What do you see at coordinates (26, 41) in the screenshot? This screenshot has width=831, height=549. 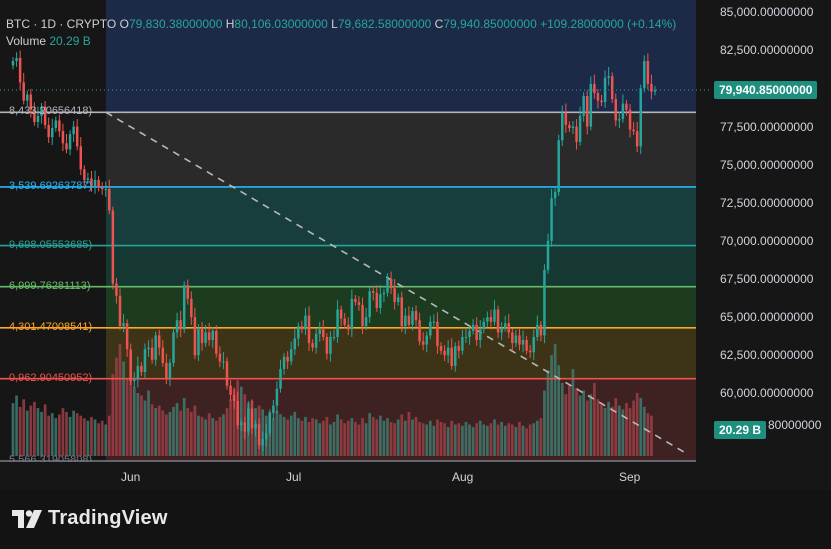 I see `volume-label: Volume` at bounding box center [26, 41].